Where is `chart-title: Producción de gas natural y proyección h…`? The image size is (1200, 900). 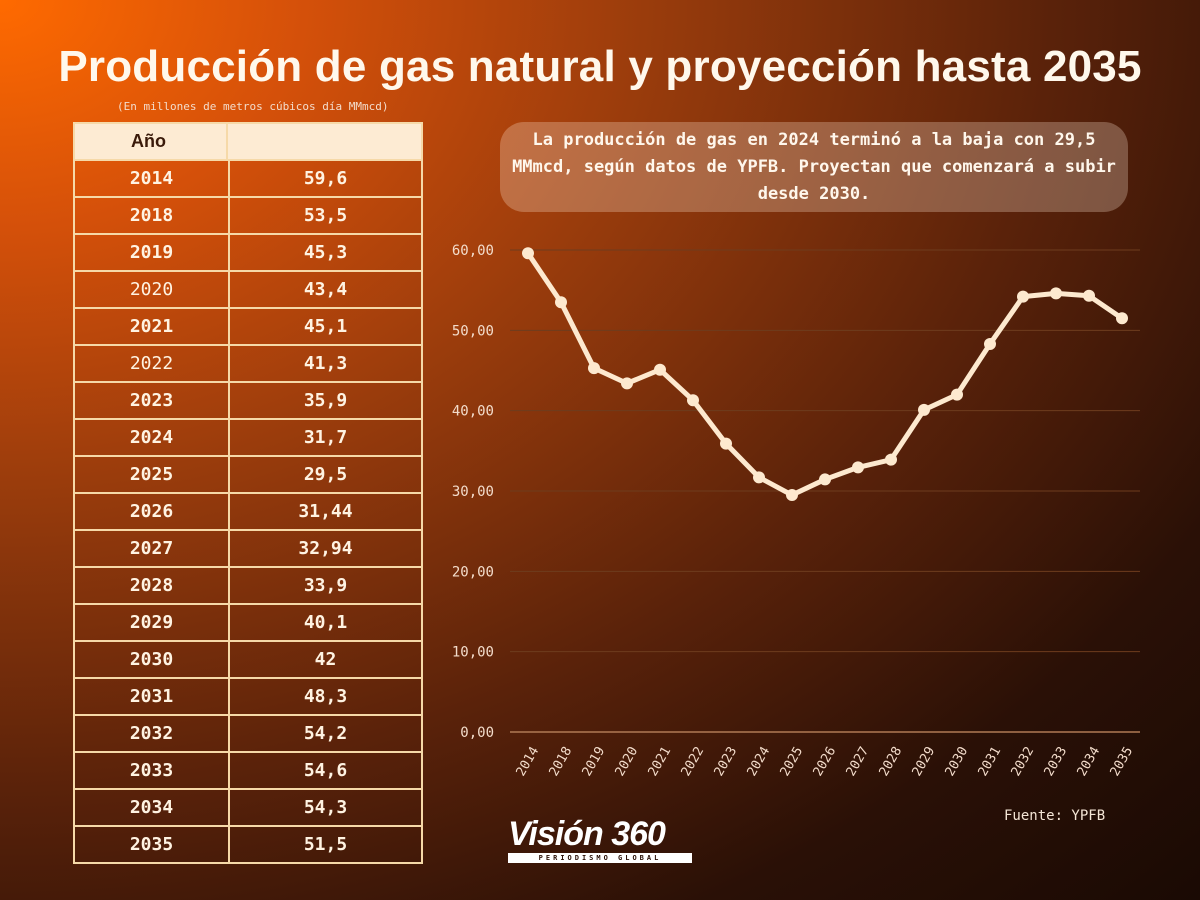
chart-title: Producción de gas natural y proyección h… is located at coordinates (600, 66).